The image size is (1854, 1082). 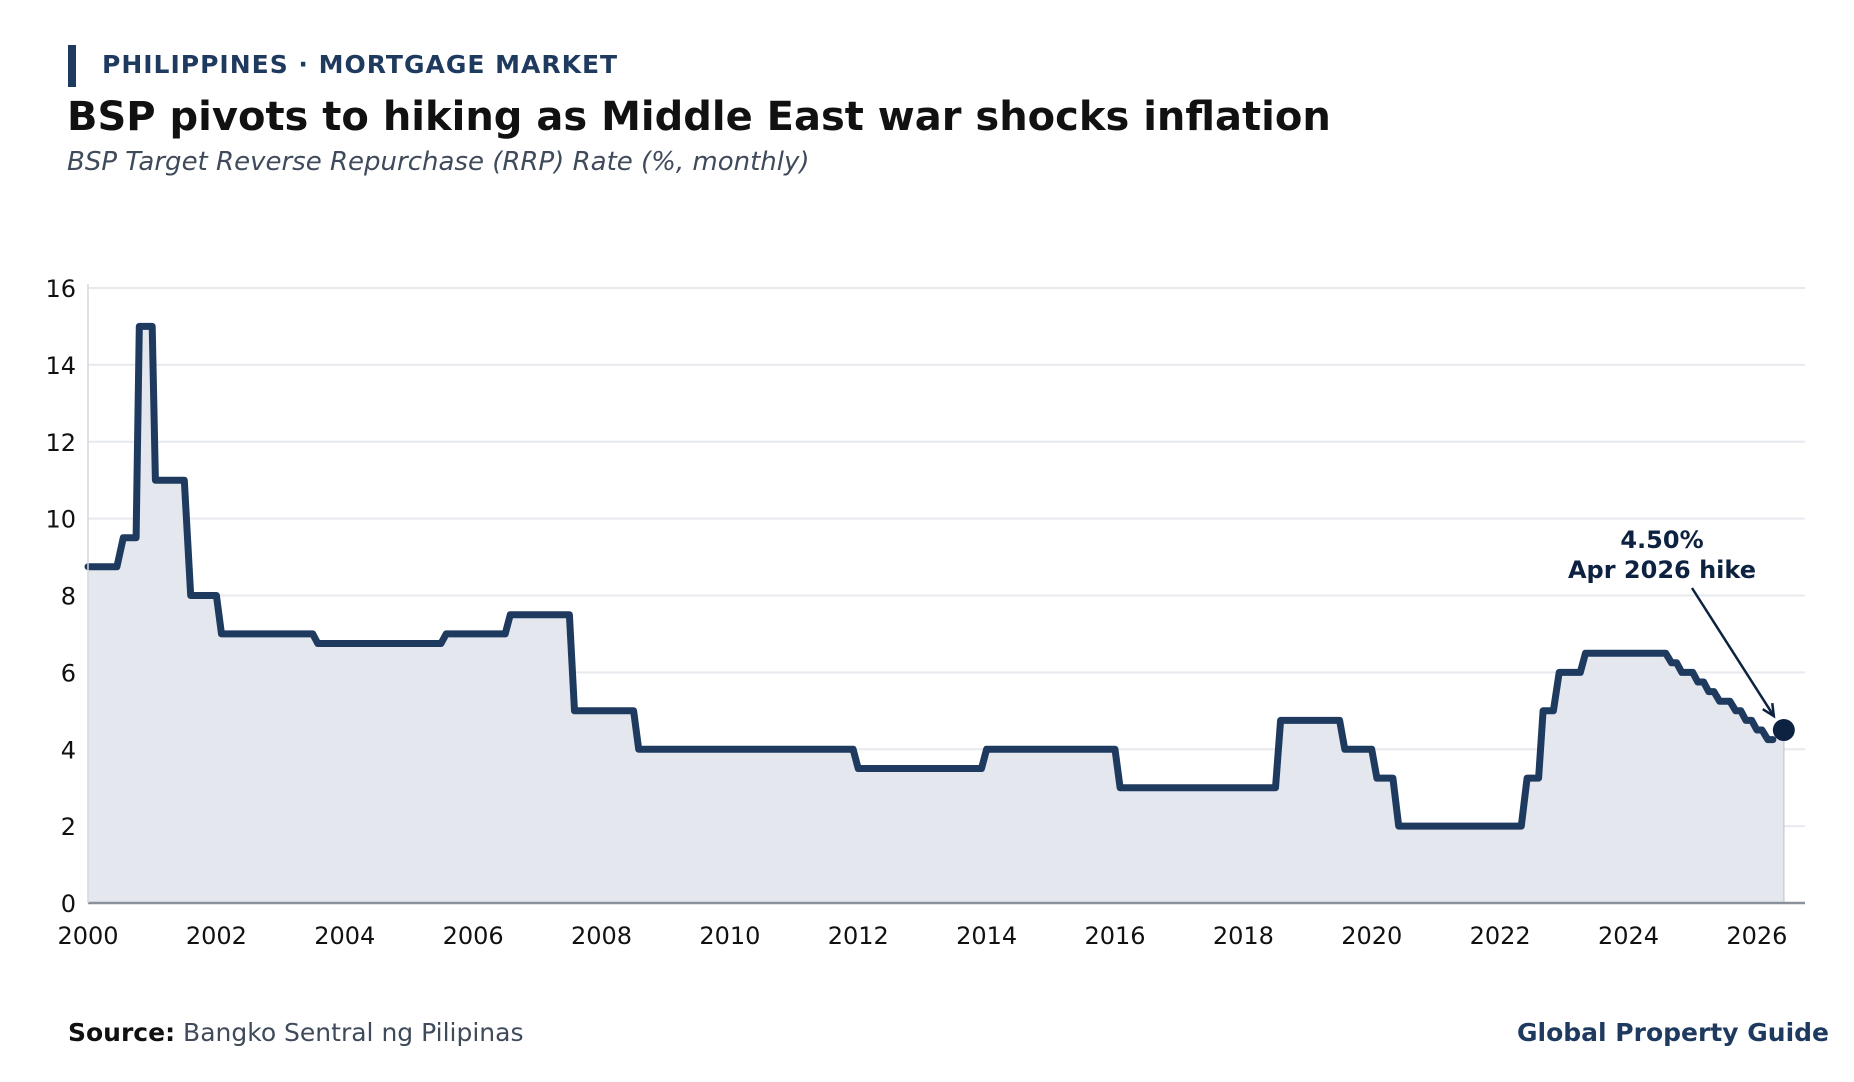 I want to click on annotation-arrowhead, so click(x=1769, y=710).